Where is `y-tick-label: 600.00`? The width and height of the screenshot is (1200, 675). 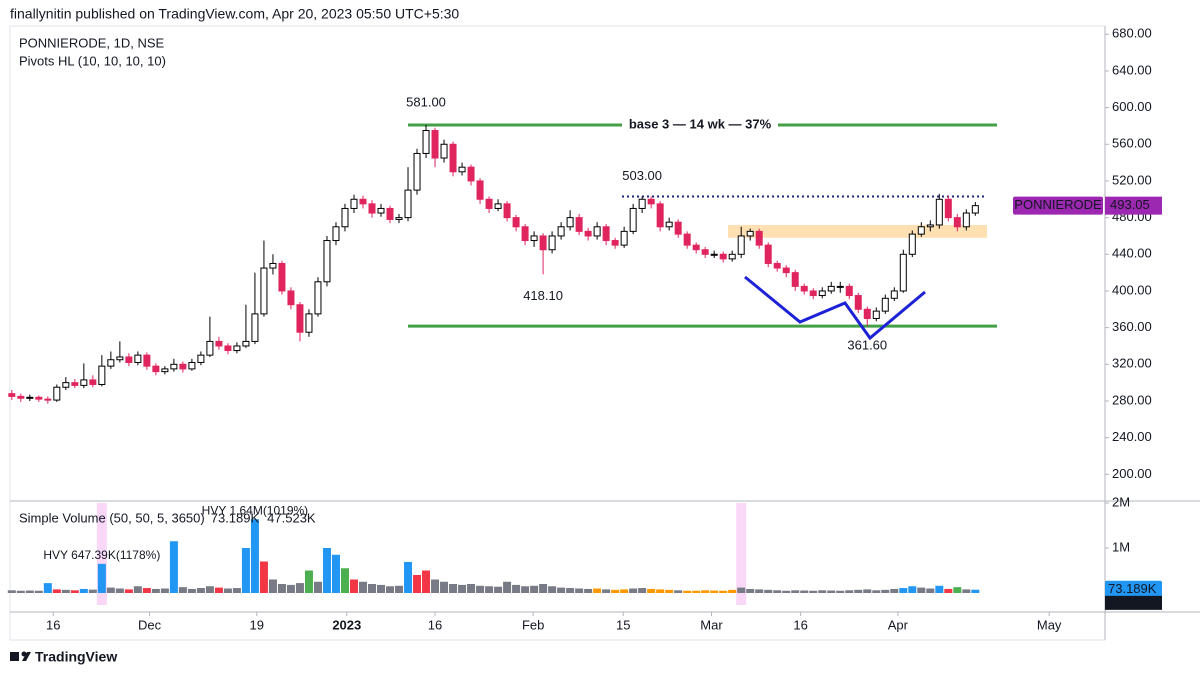
y-tick-label: 600.00 is located at coordinates (1132, 106).